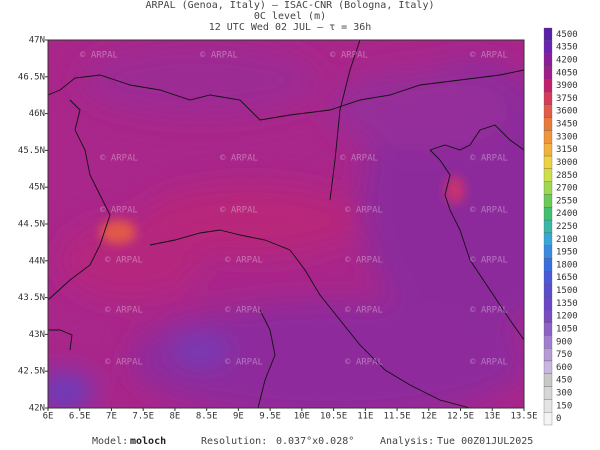 This screenshot has height=450, width=600. Describe the element at coordinates (567, 61) in the screenshot. I see `colorbar-label: 4200` at that location.